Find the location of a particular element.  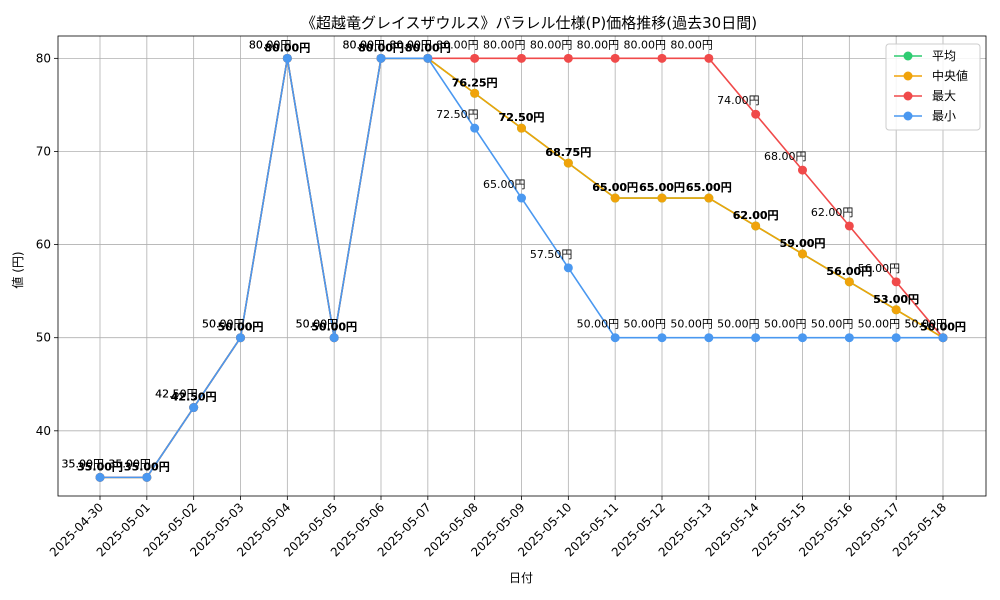

legend-box is located at coordinates (933, 87).